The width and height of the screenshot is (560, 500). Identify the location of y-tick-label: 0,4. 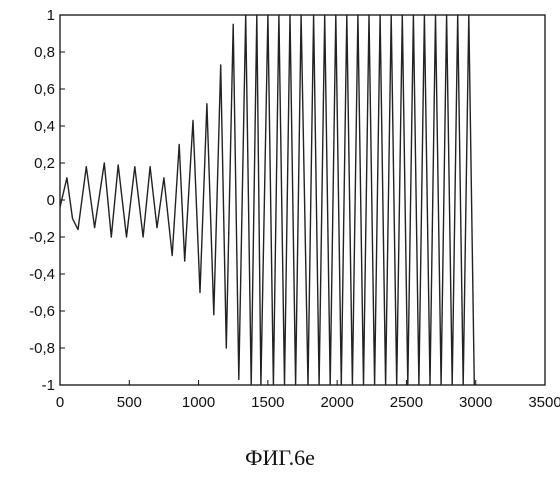
(44, 126).